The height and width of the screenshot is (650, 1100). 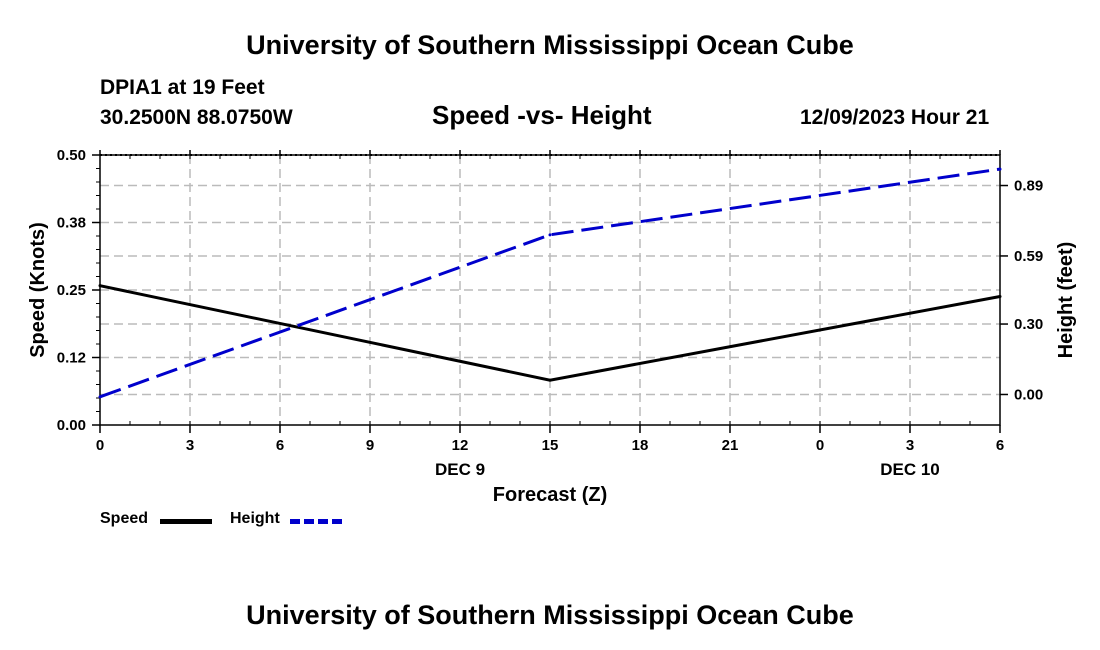 What do you see at coordinates (910, 469) in the screenshot?
I see `day-label: DEC 10` at bounding box center [910, 469].